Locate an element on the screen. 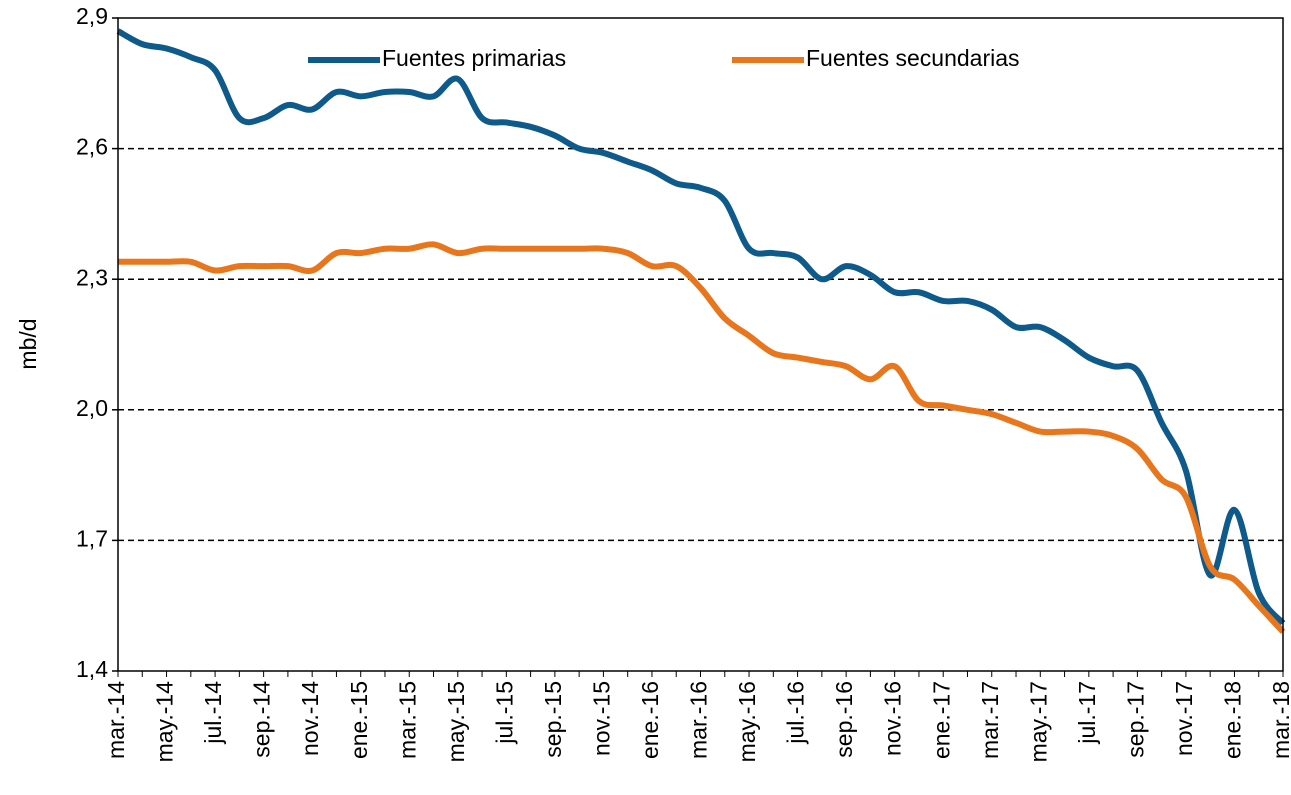  y-tick-label: 2,0 is located at coordinates (92, 408).